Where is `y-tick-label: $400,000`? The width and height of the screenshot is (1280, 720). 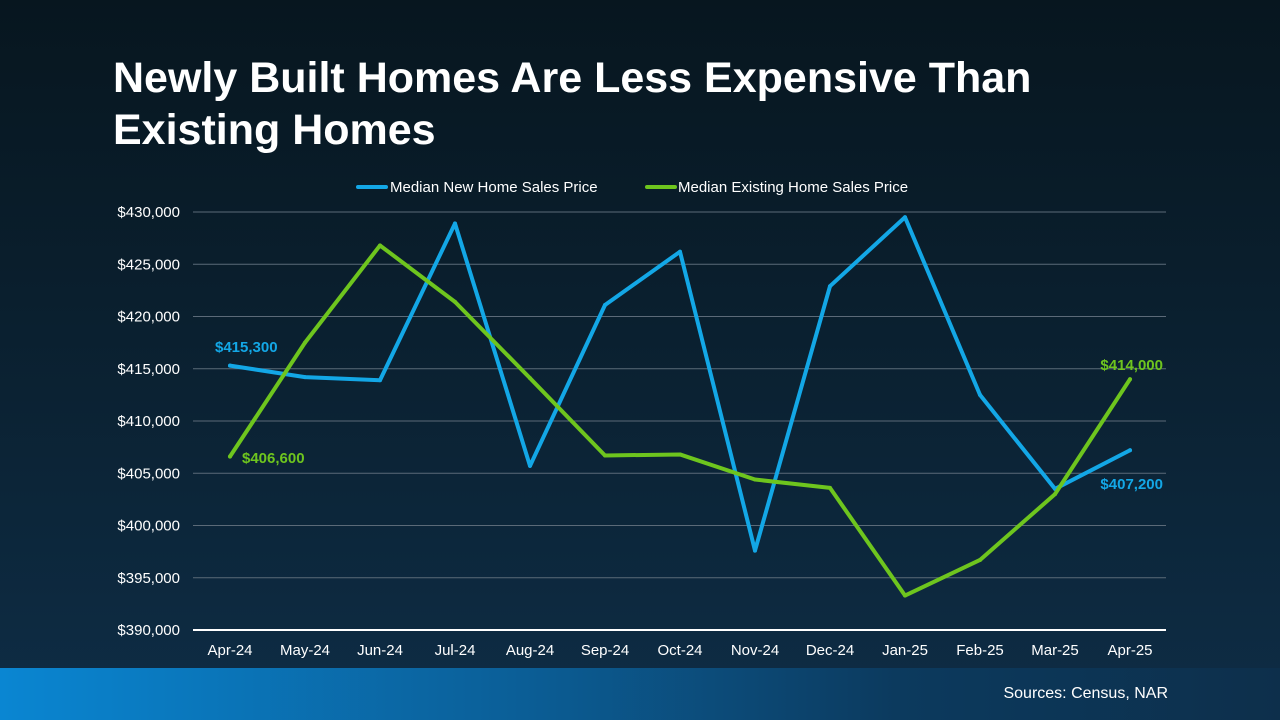 y-tick-label: $400,000 is located at coordinates (148, 526).